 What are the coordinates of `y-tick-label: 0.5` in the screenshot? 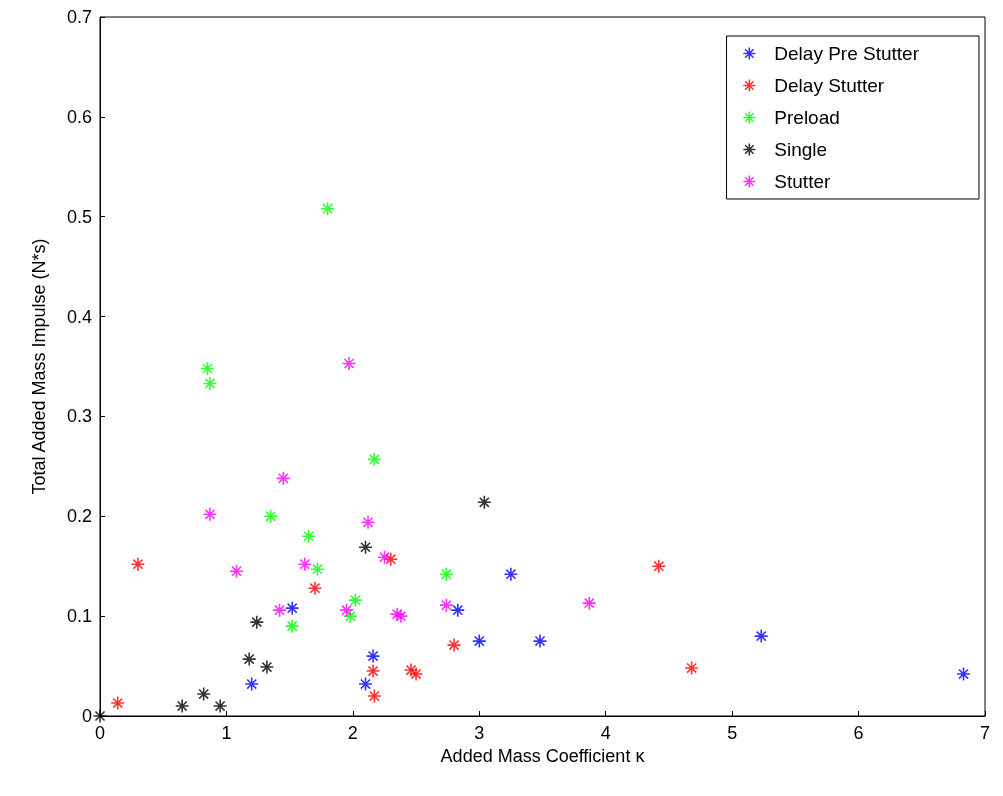 It's located at (79, 216).